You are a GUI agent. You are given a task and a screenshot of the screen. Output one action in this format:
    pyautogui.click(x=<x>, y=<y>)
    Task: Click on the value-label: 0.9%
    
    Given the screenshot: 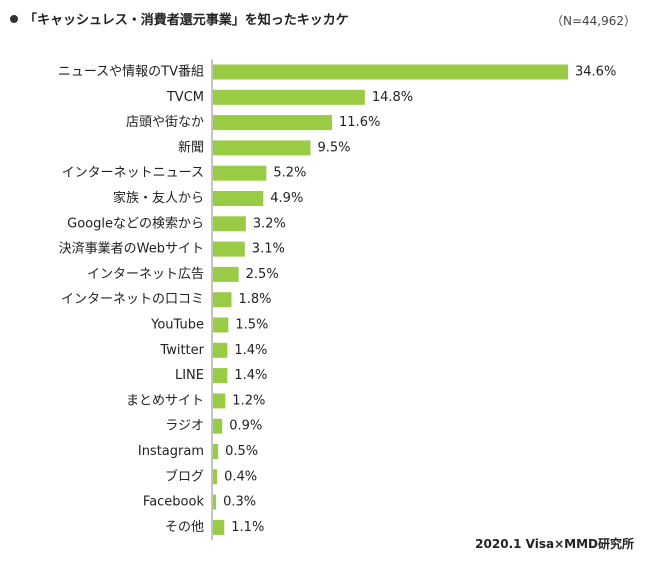 What is the action you would take?
    pyautogui.click(x=245, y=426)
    